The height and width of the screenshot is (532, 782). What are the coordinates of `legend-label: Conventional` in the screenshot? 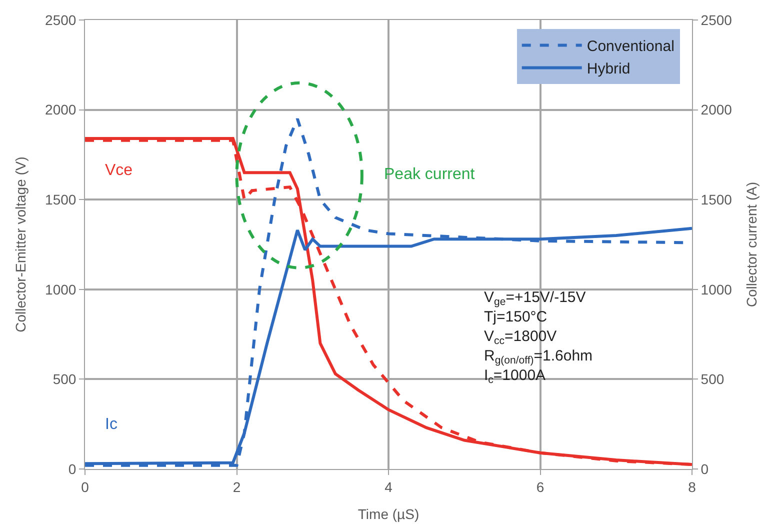 It's located at (630, 47).